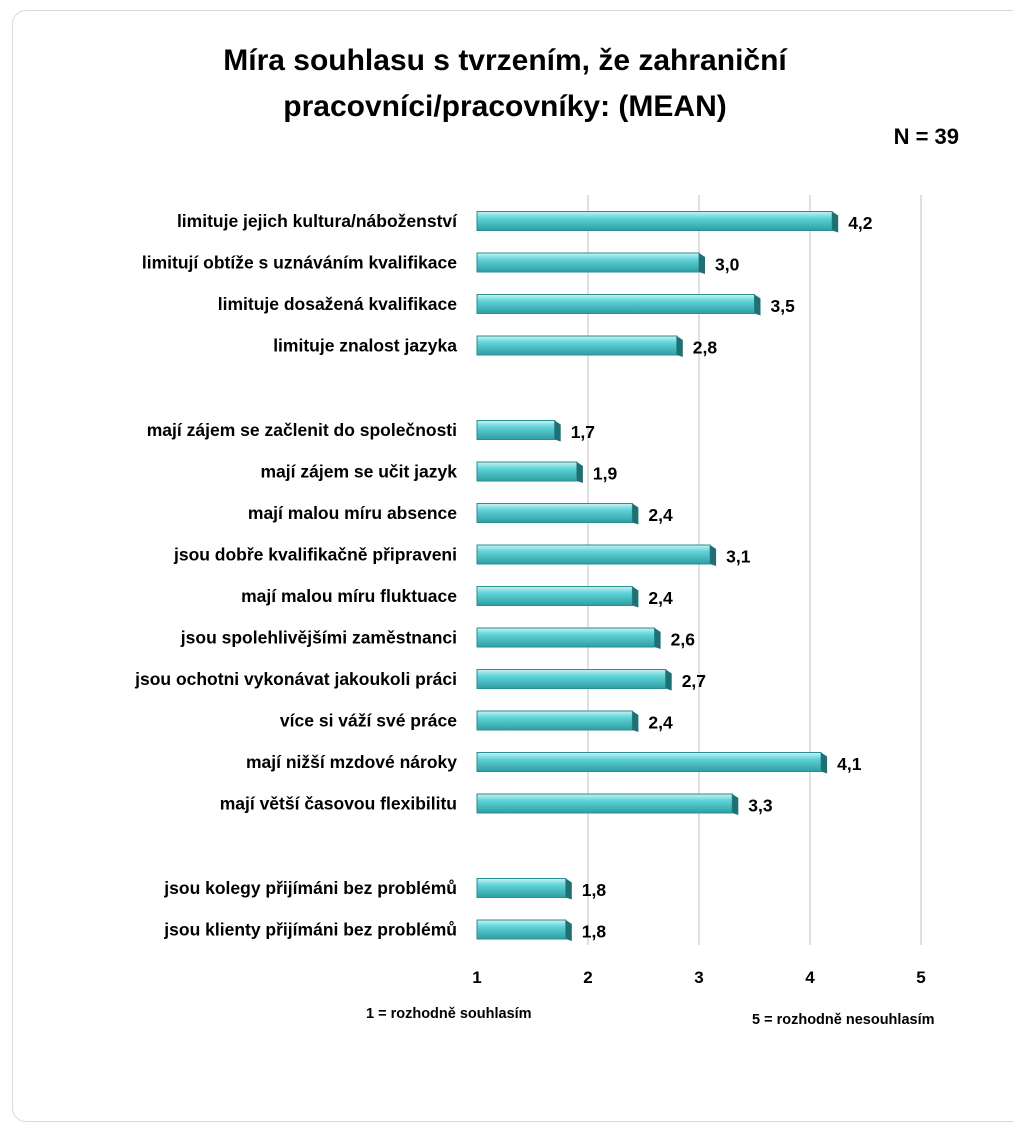  What do you see at coordinates (843, 1020) in the screenshot?
I see `scale-max-label: 5 = rozhodně nesouhlasím` at bounding box center [843, 1020].